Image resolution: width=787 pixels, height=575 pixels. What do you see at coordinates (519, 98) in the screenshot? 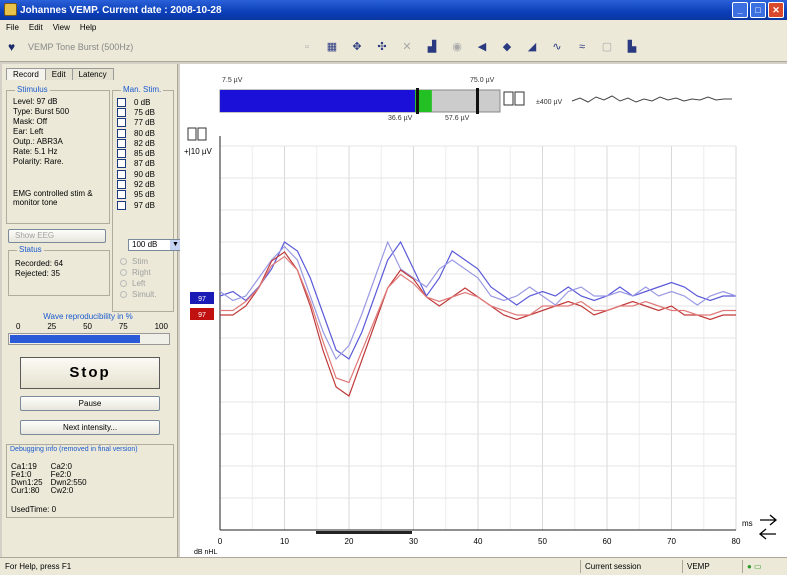
I see `scale-up-icon` at bounding box center [519, 98].